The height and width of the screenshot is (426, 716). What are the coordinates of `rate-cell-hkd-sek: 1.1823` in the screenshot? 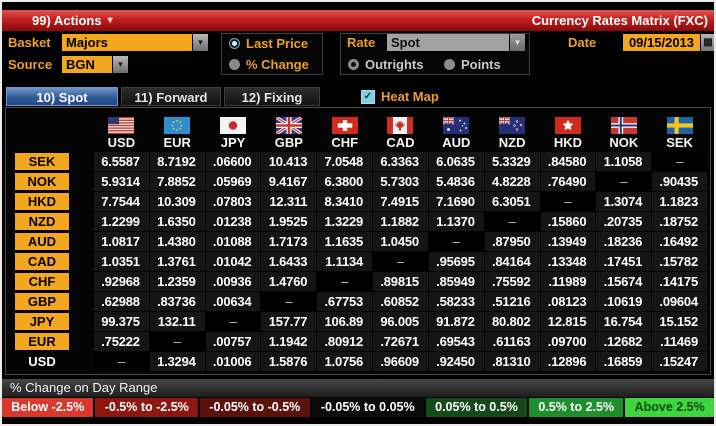 It's located at (679, 201).